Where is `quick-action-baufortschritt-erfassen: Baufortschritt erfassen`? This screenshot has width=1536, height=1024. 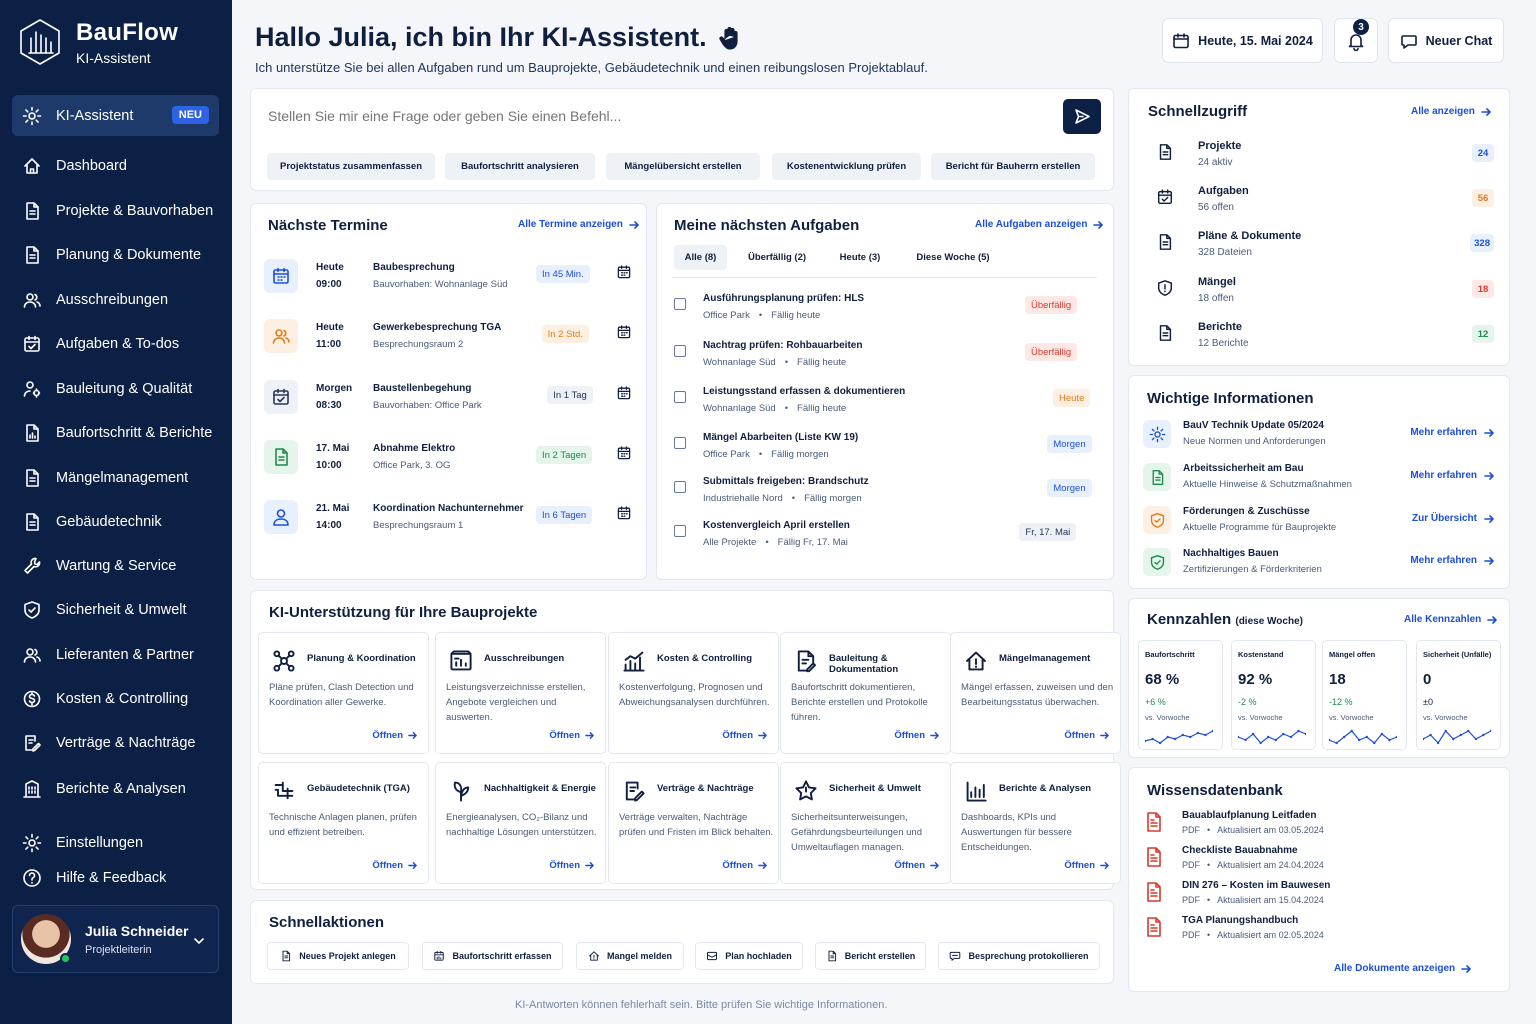
quick-action-baufortschritt-erfassen: Baufortschritt erfassen is located at coordinates (492, 956).